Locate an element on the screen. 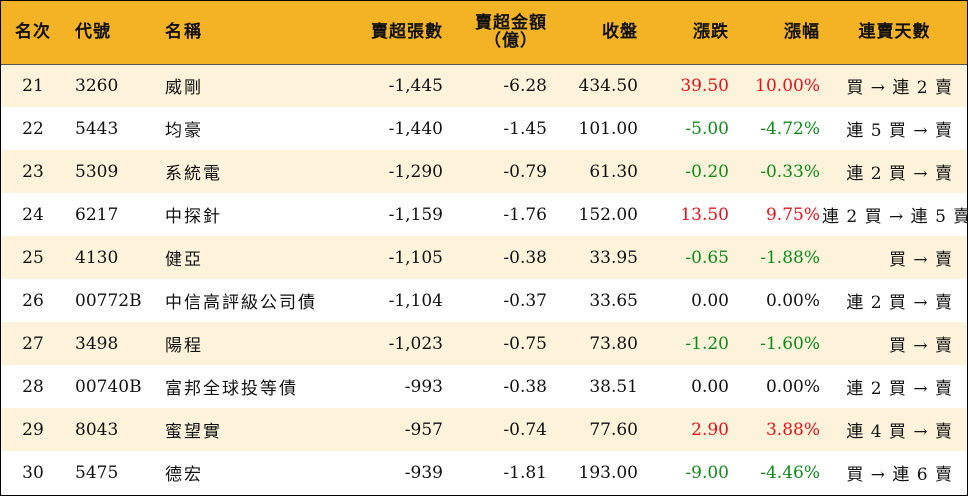 This screenshot has width=968, height=496. cell-streak: 連 2 買 → 連 5 賣 is located at coordinates (895, 214).